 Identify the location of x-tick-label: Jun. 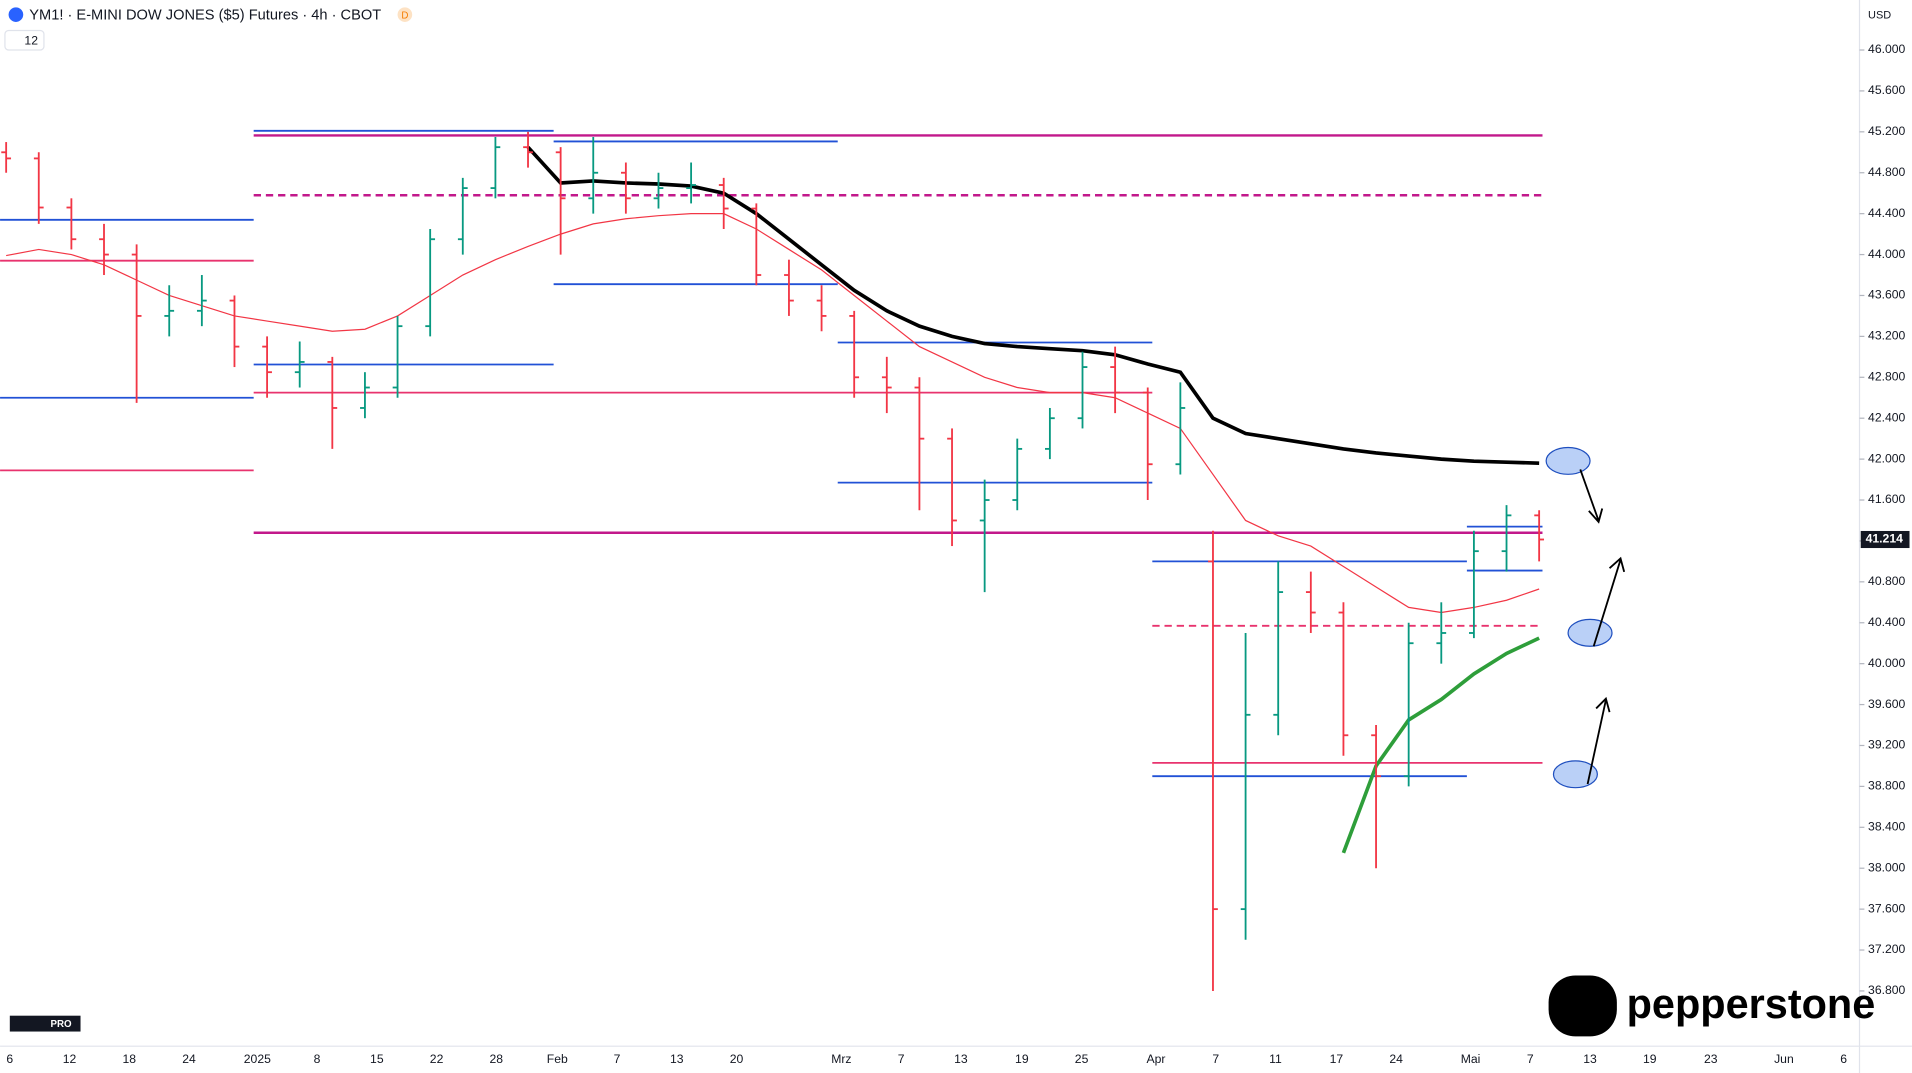
(1784, 1059).